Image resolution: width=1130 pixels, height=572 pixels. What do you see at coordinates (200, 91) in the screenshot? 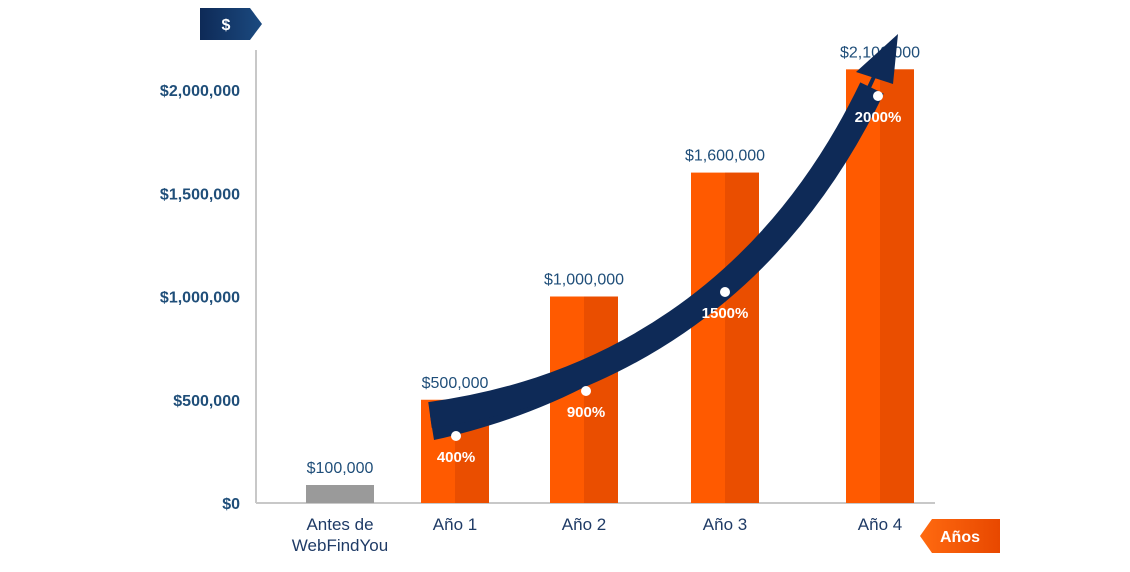
I see `y-tick-label: $2,000,000` at bounding box center [200, 91].